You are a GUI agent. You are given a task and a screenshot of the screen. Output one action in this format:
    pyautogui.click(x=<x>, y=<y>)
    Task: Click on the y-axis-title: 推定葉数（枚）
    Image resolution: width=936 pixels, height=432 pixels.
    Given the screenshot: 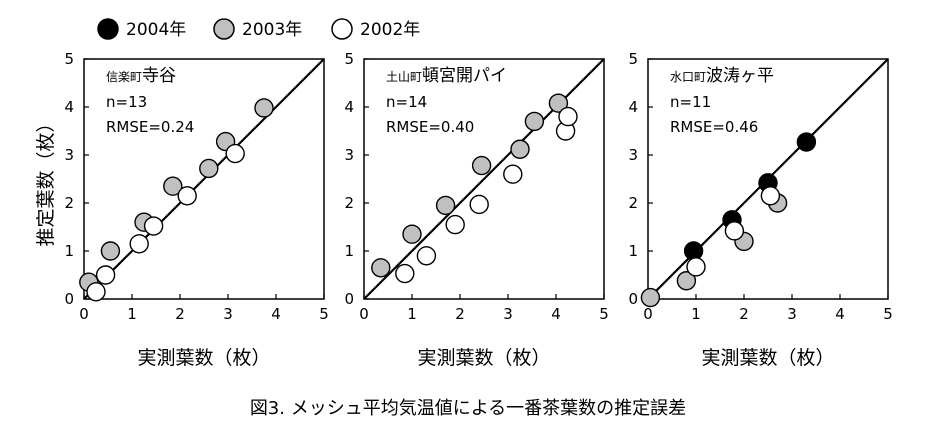 What is the action you would take?
    pyautogui.click(x=46, y=179)
    